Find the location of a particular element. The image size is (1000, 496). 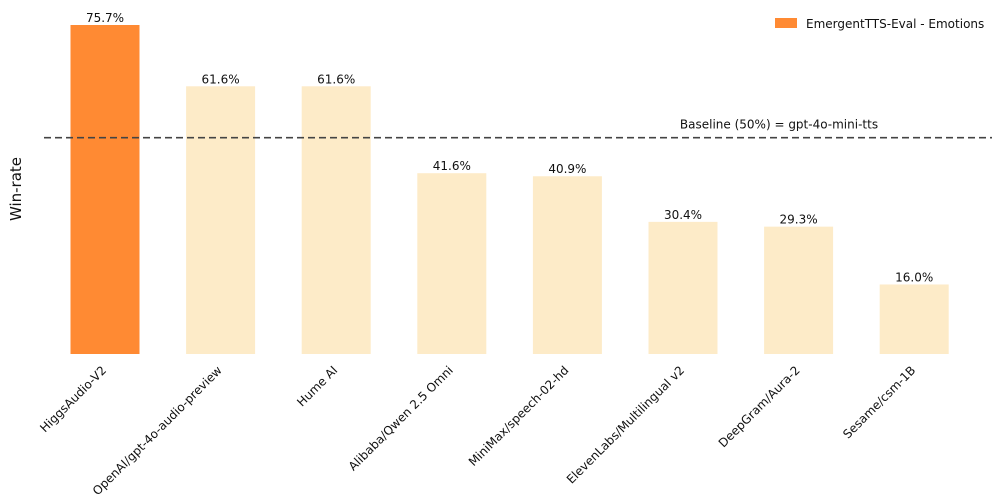

baseline-label: Baseline (50%) = gpt-4o-mini-tts is located at coordinates (779, 125).